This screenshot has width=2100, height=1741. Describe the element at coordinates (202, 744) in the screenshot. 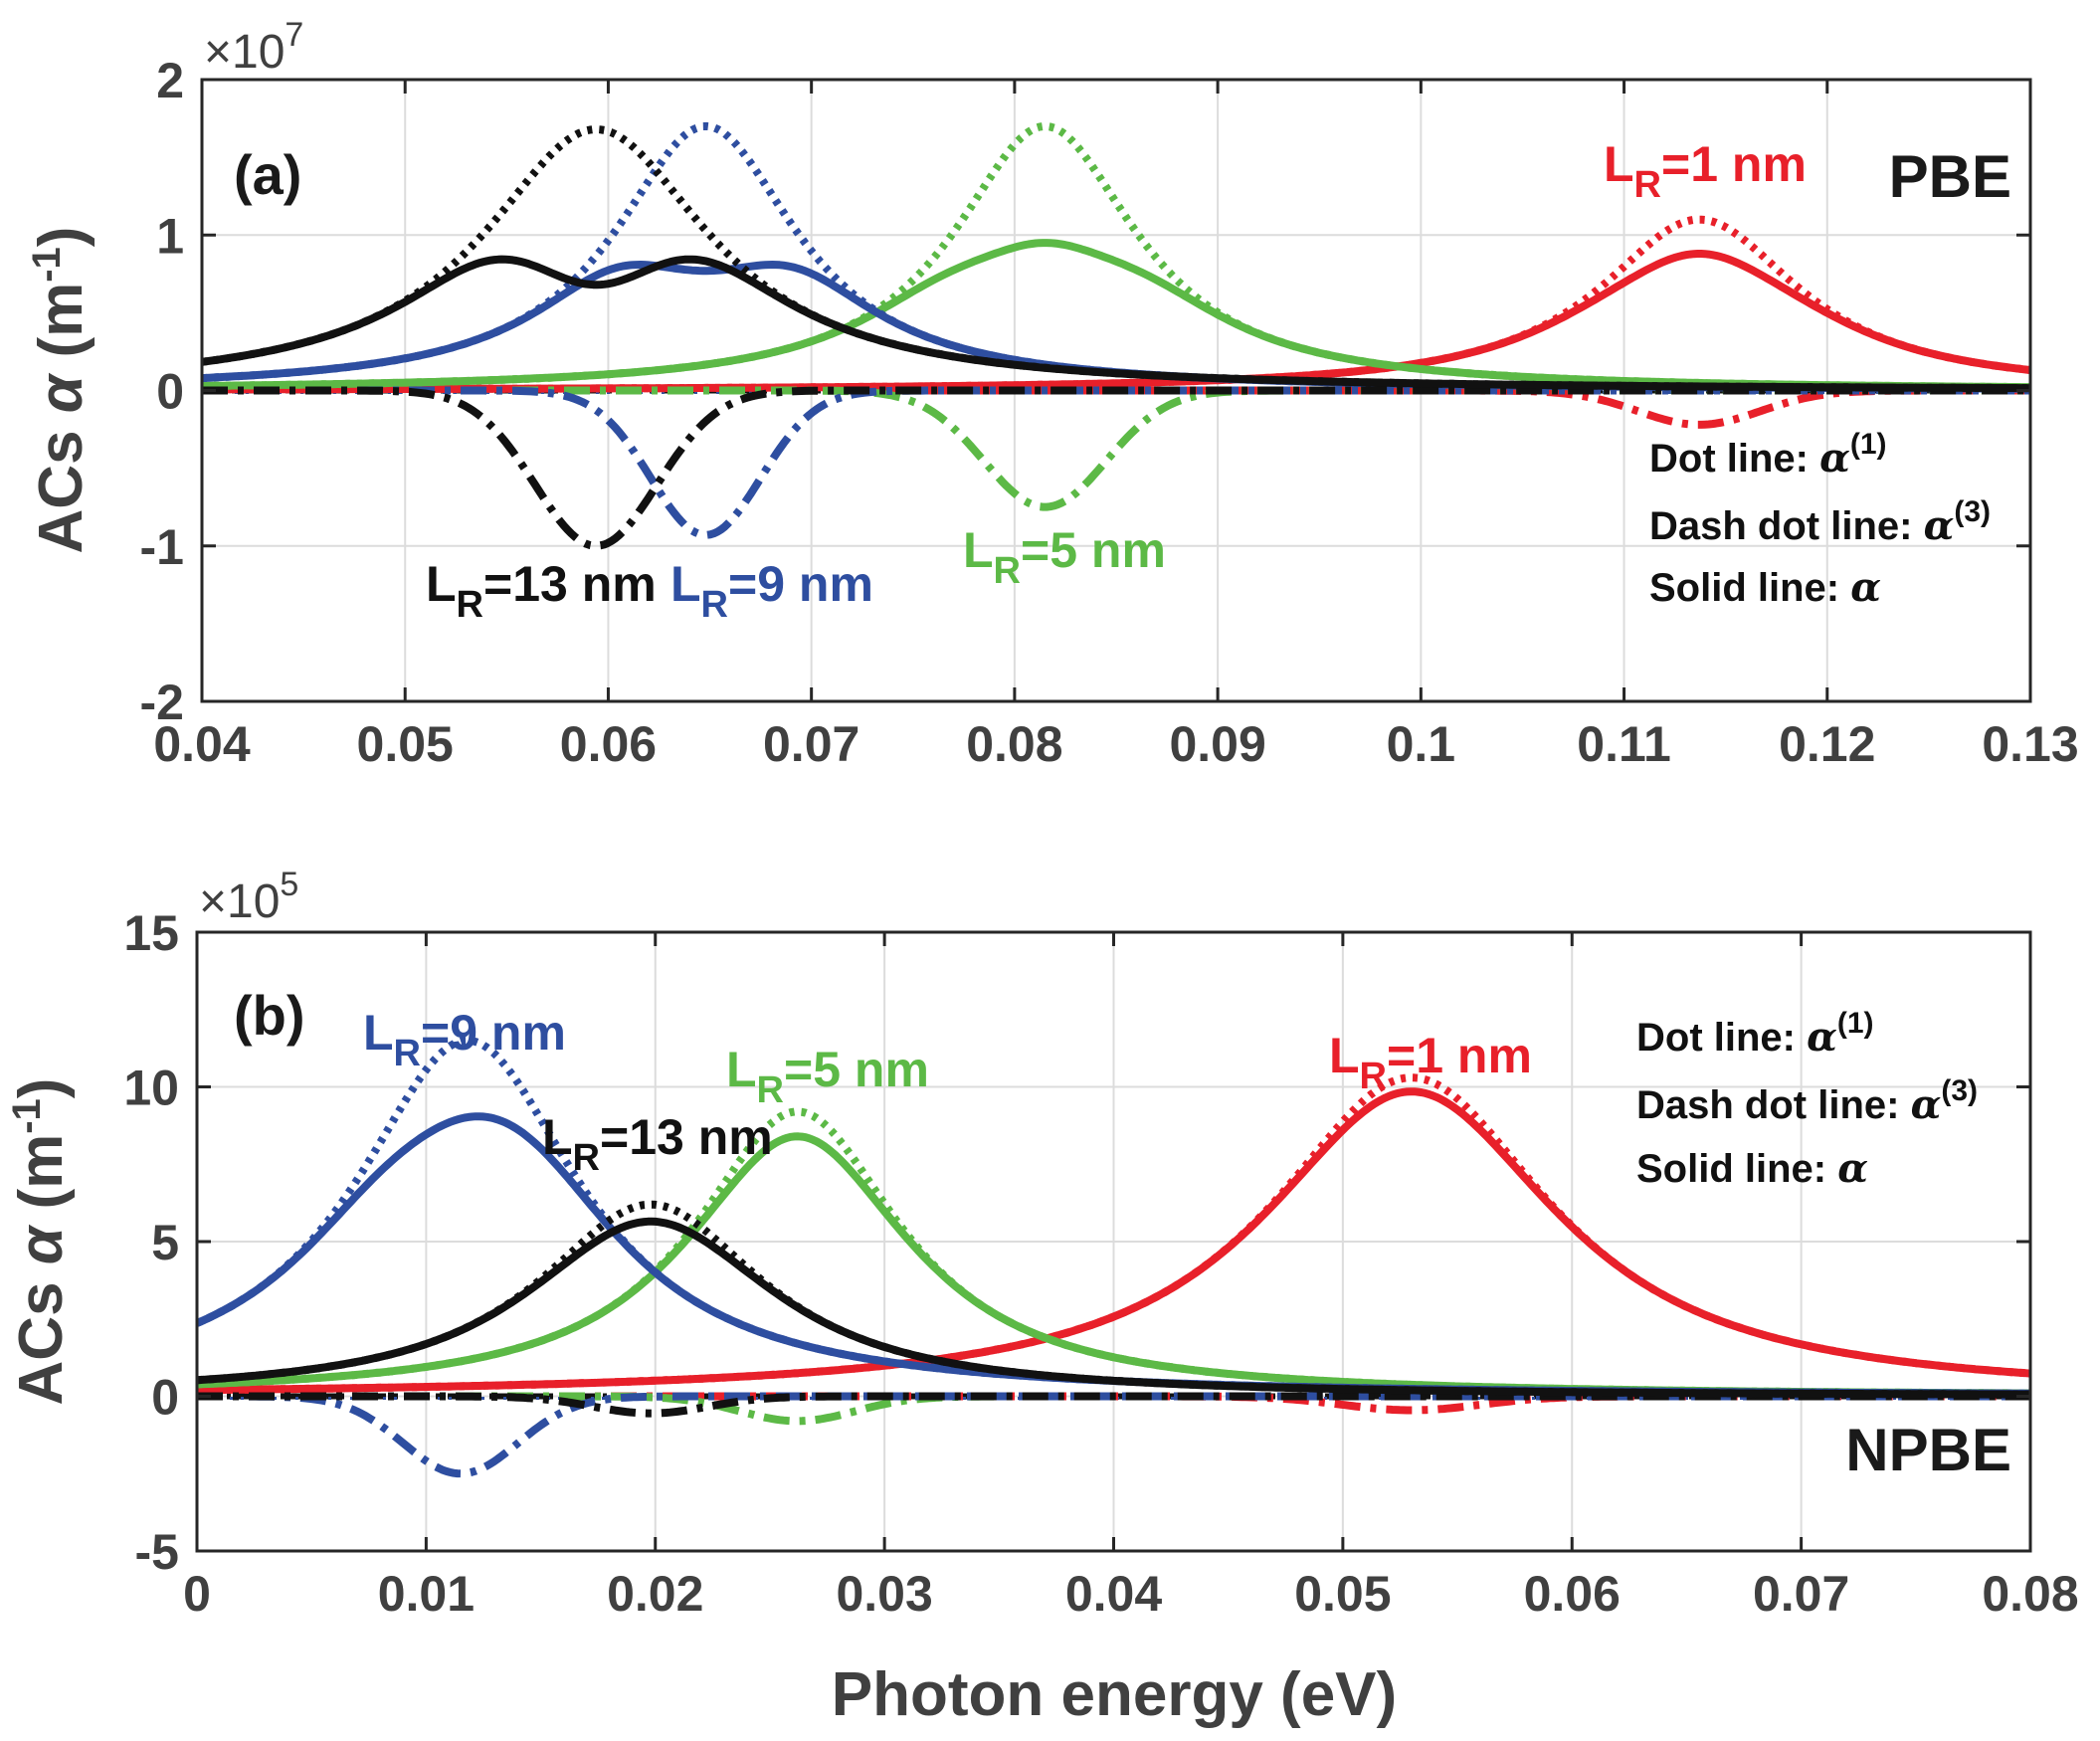

I see `panel-a-x-tick-label: 0.04` at that location.